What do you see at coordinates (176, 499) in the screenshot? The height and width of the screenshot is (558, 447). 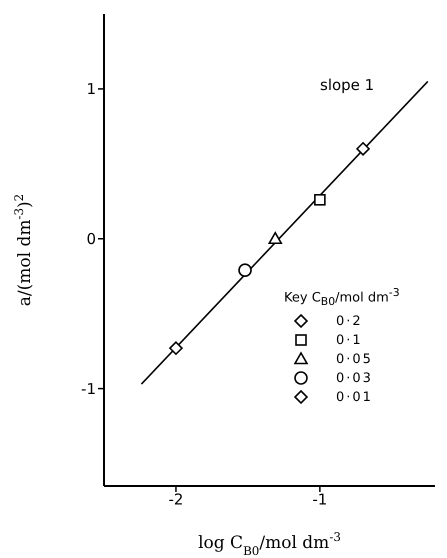 I see `x-tick-label: -2` at bounding box center [176, 499].